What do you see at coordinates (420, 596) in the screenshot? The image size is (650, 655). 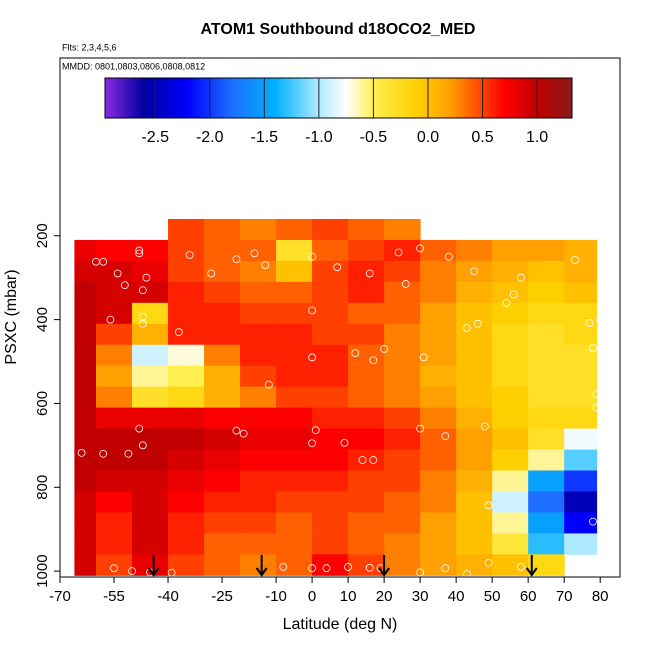 I see `x-tick-label: 30` at bounding box center [420, 596].